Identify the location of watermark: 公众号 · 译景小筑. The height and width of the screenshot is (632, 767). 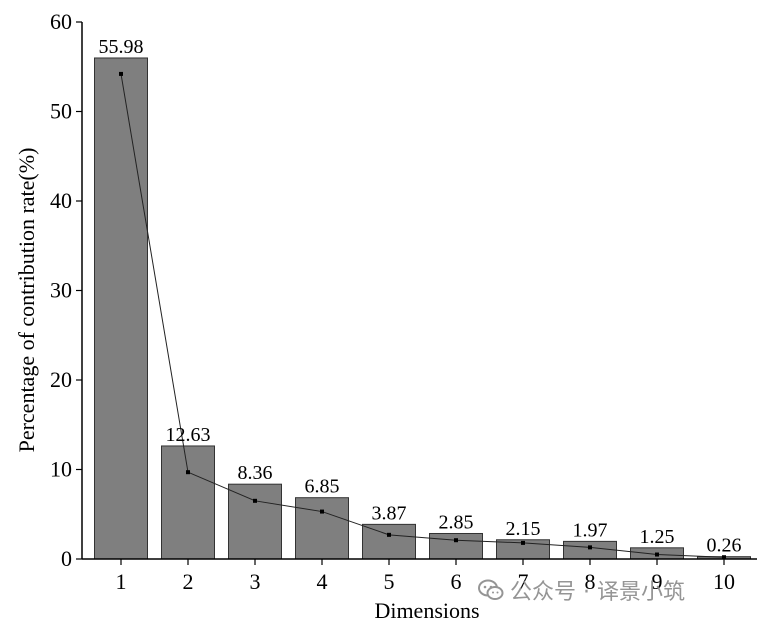
(581, 590).